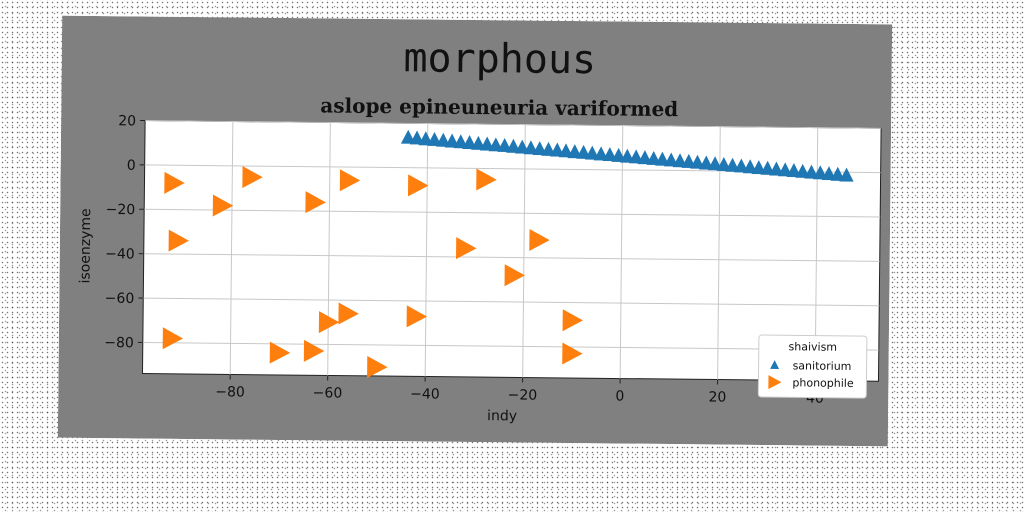 The image size is (1024, 512). What do you see at coordinates (121, 210) in the screenshot?
I see `y-tick-label: −20` at bounding box center [121, 210].